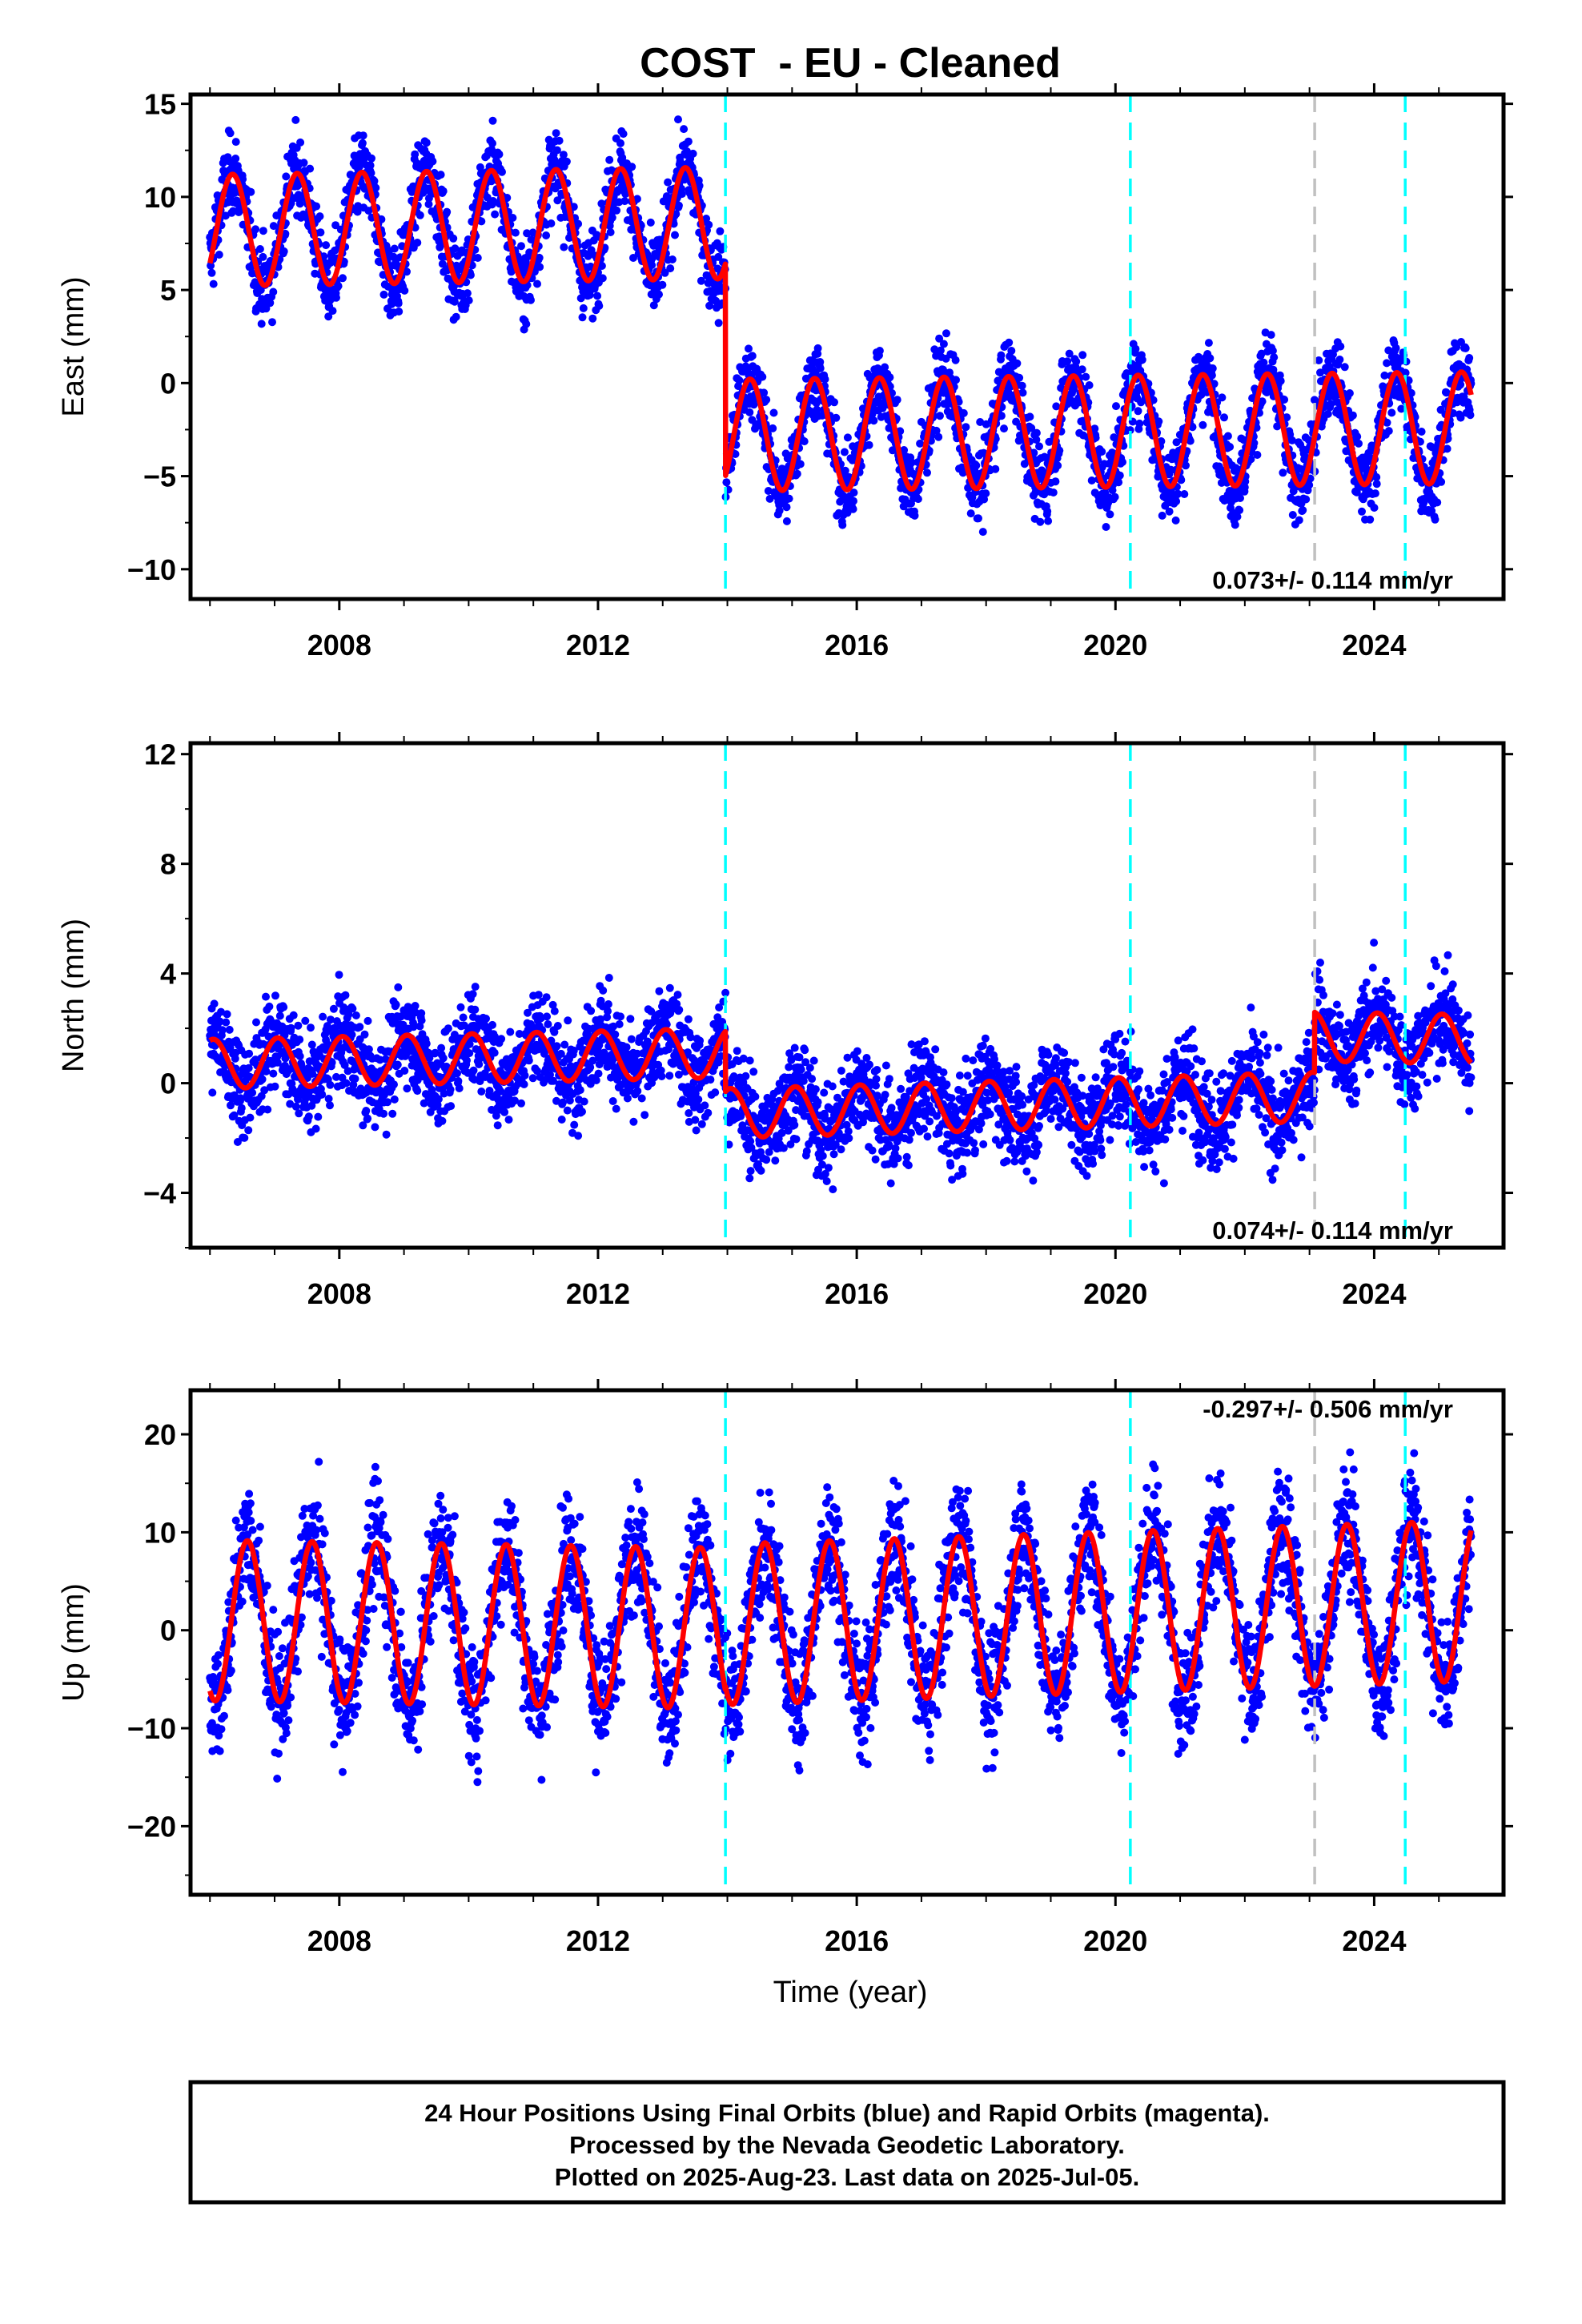 The height and width of the screenshot is (2324, 1582). I want to click on y-tick-label-east: 0, so click(168, 383).